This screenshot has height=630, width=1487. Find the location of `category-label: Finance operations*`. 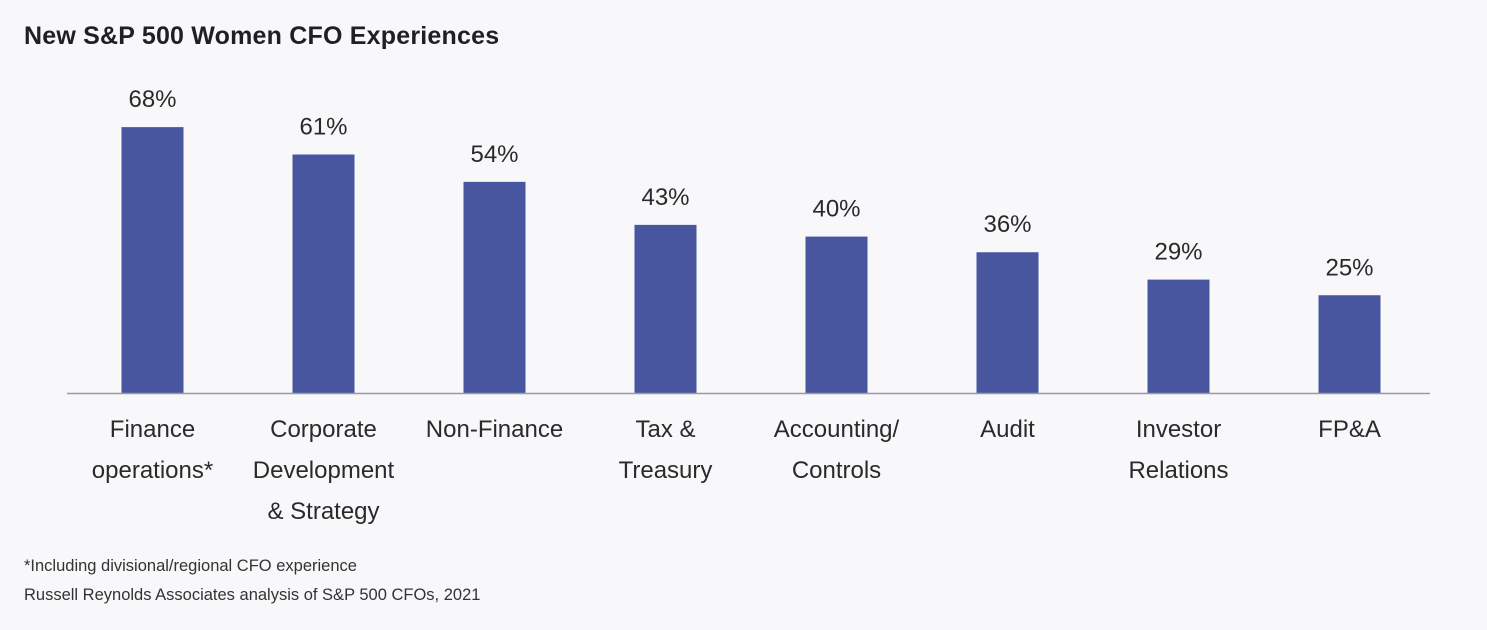

category-label: Finance operations* is located at coordinates (152, 450).